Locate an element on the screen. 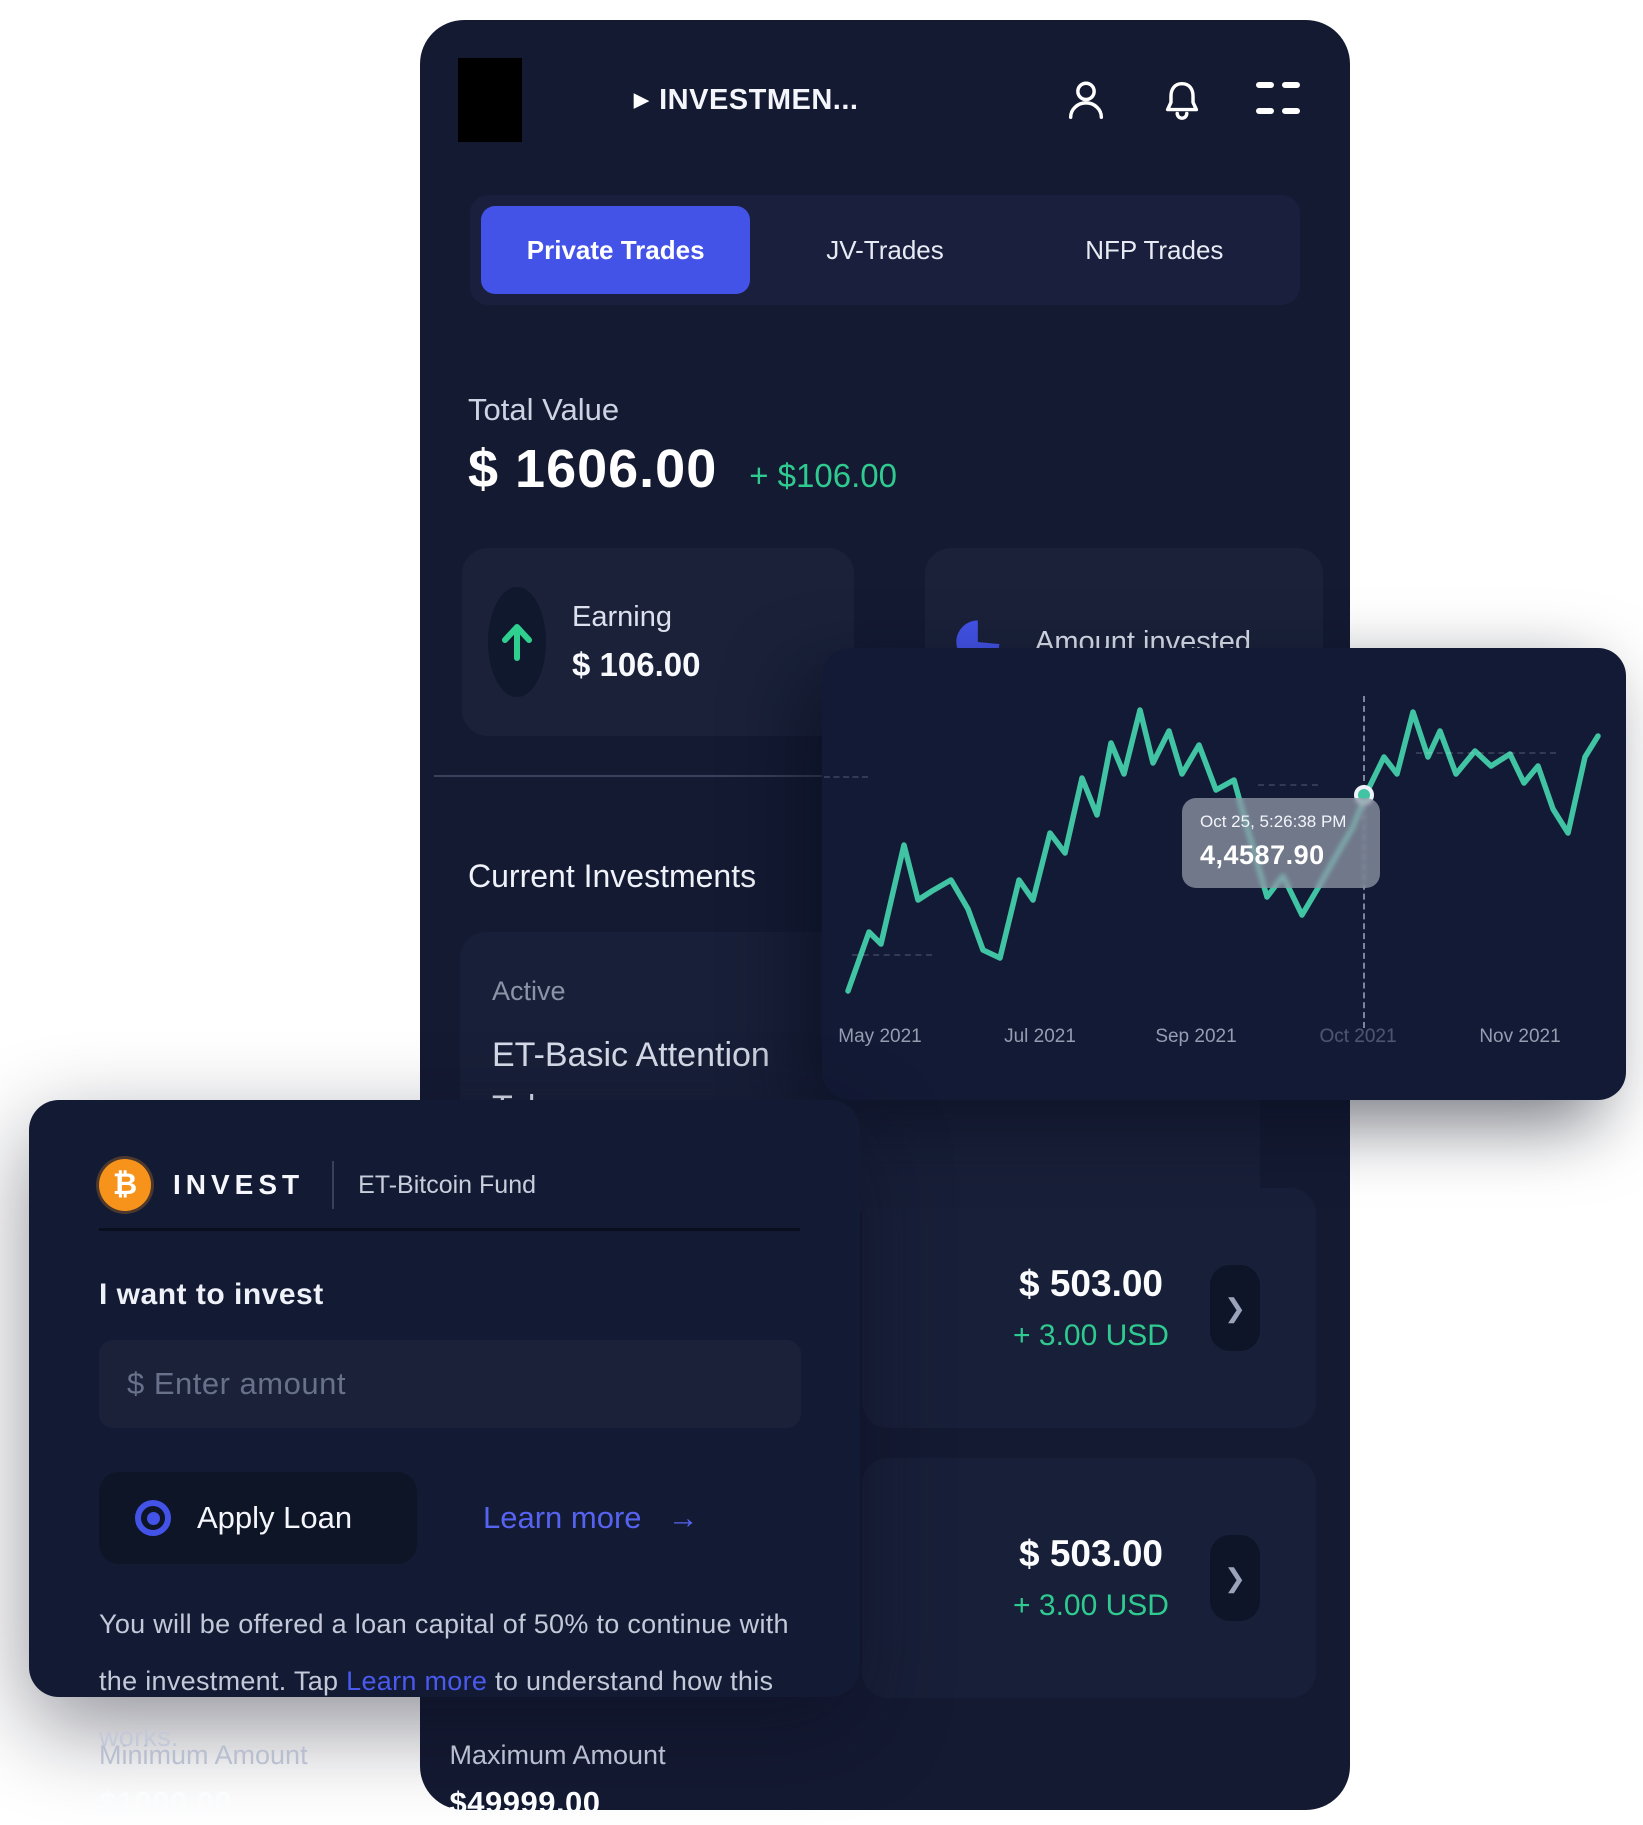 The height and width of the screenshot is (1825, 1643). tooltip-timestamp: Oct 25, 5:26:38 PM is located at coordinates (1273, 821).